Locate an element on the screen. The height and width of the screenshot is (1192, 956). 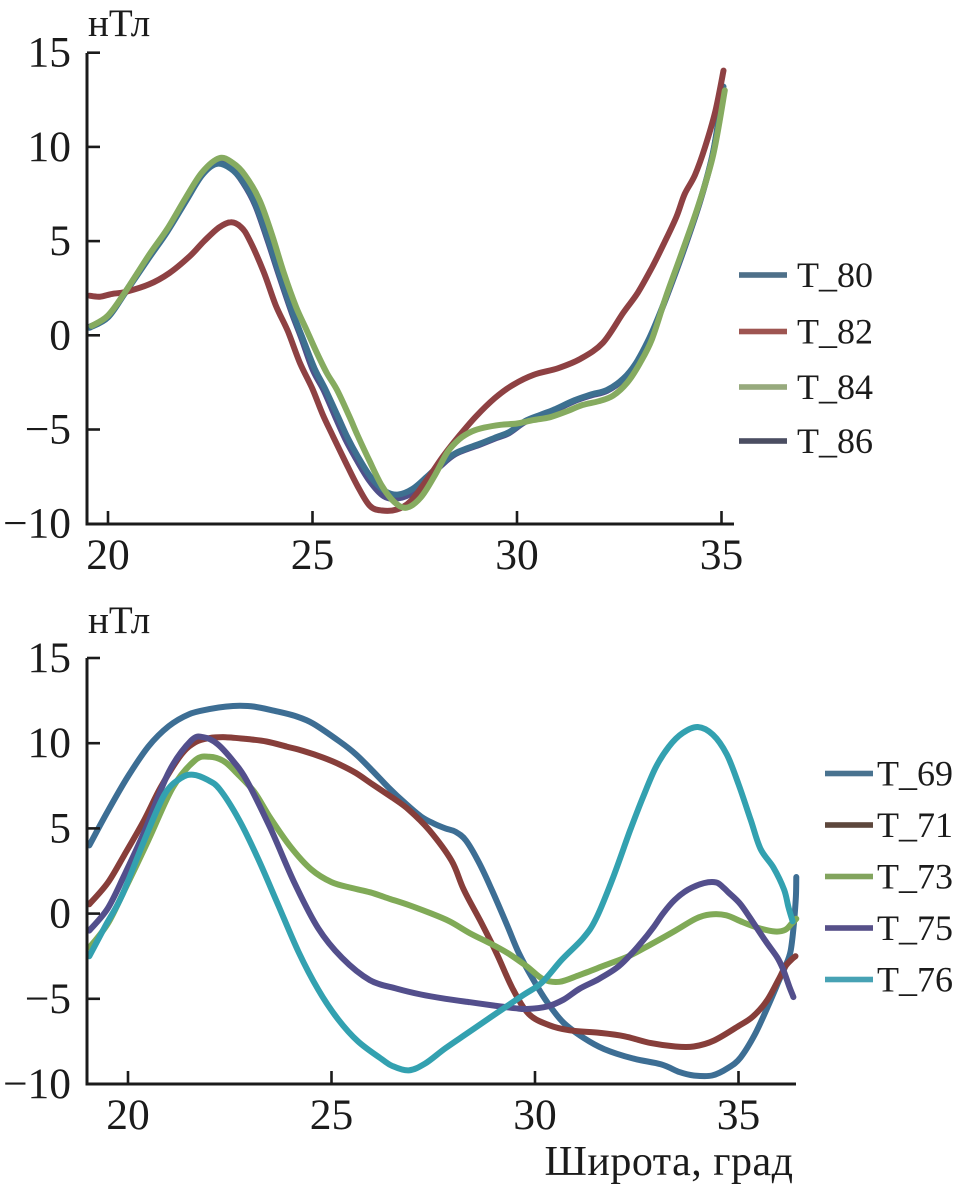
top-y-axis-title: нТл is located at coordinates (119, 23).